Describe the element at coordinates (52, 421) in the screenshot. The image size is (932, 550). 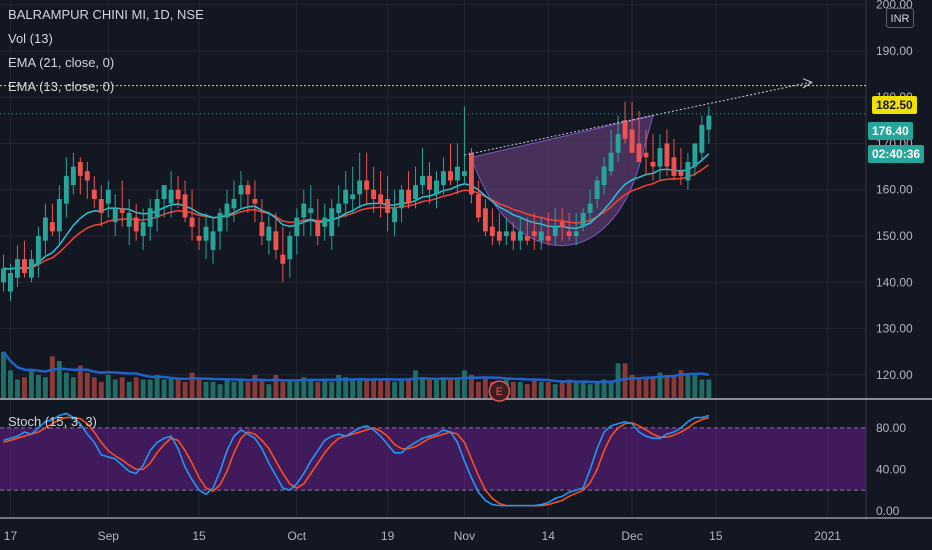
I see `stoch-legend: Stoch (15, 3, 3)` at that location.